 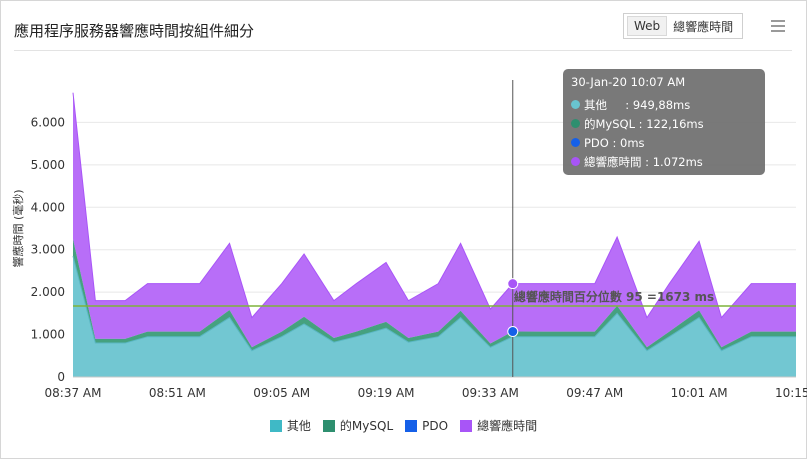 I want to click on tooltip-row: PDO : 0ms, so click(x=664, y=142).